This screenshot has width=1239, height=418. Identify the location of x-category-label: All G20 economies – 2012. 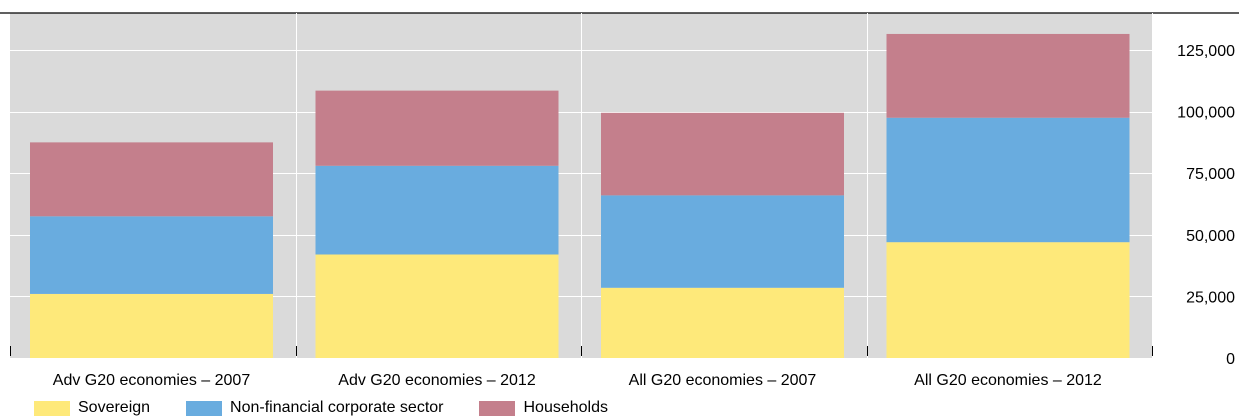
(1008, 380).